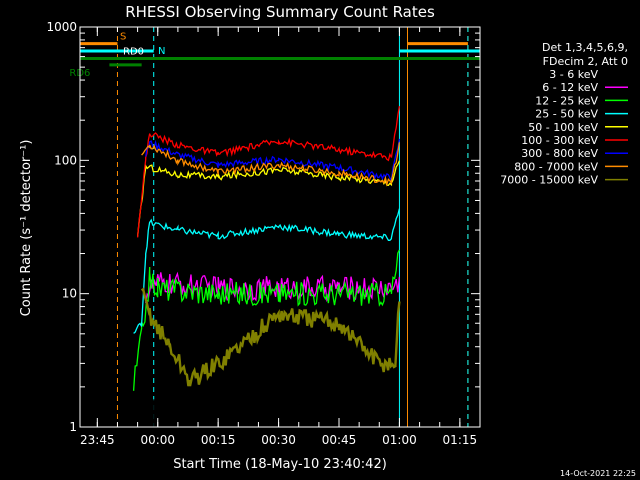  Describe the element at coordinates (598, 473) in the screenshot. I see `footer-date: 14-Oct-2021 22:25` at that location.